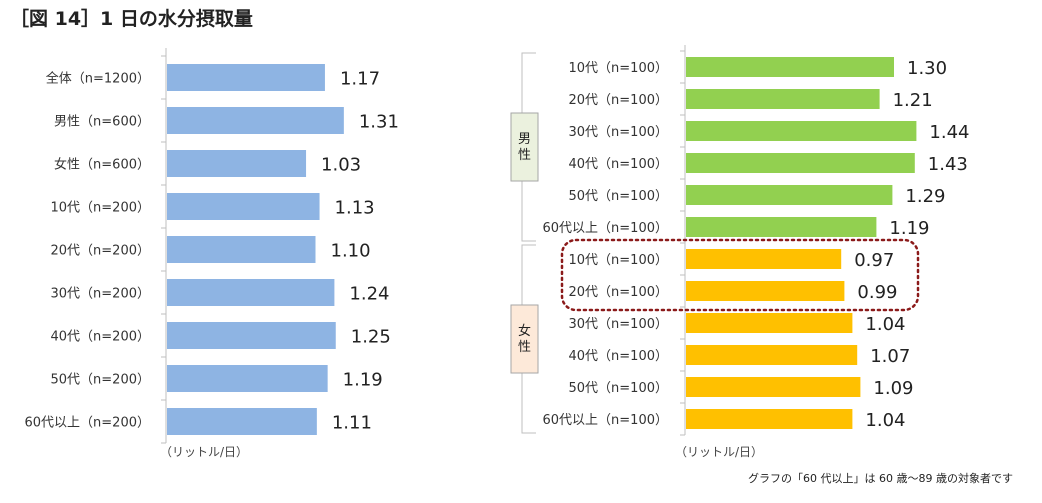 This screenshot has height=503, width=1042. What do you see at coordinates (874, 260) in the screenshot?
I see `right-value-label: 0.97` at bounding box center [874, 260].